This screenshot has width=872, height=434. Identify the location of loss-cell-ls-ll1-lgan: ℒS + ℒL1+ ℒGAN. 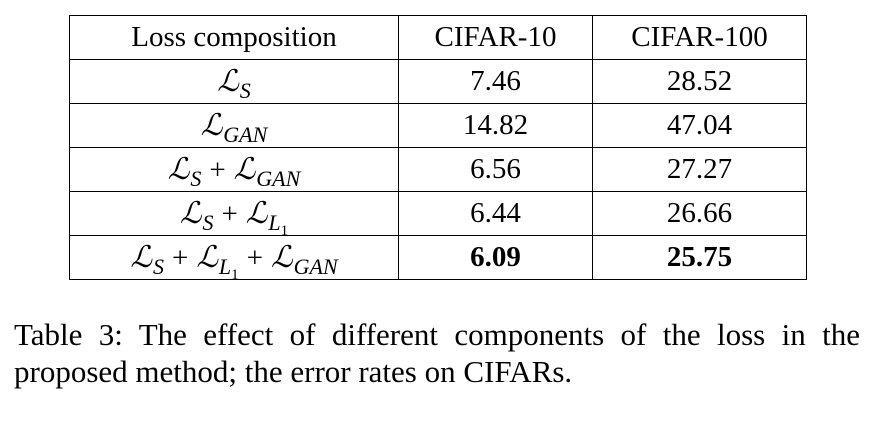
(234, 258).